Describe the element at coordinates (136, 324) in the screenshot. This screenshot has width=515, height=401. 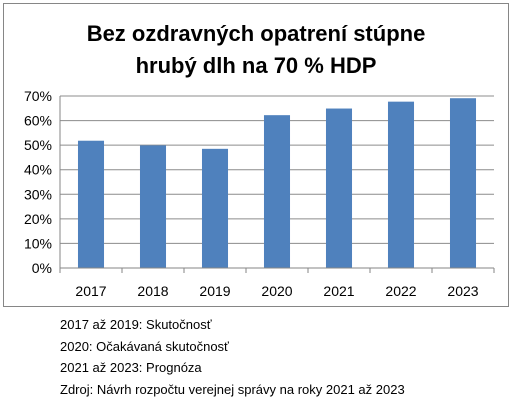
I see `note-actual: 2017 až 2019: Skutočnosť` at that location.